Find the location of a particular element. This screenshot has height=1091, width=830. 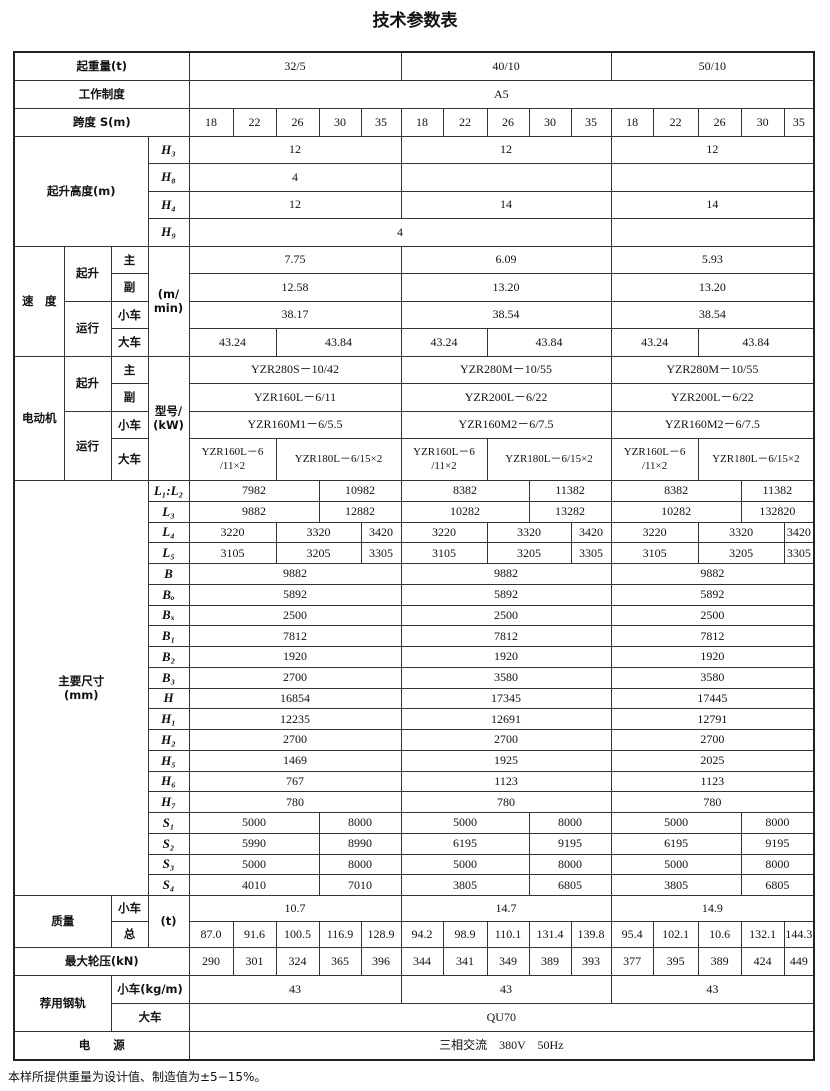

dim-value: 3220 is located at coordinates (654, 532).